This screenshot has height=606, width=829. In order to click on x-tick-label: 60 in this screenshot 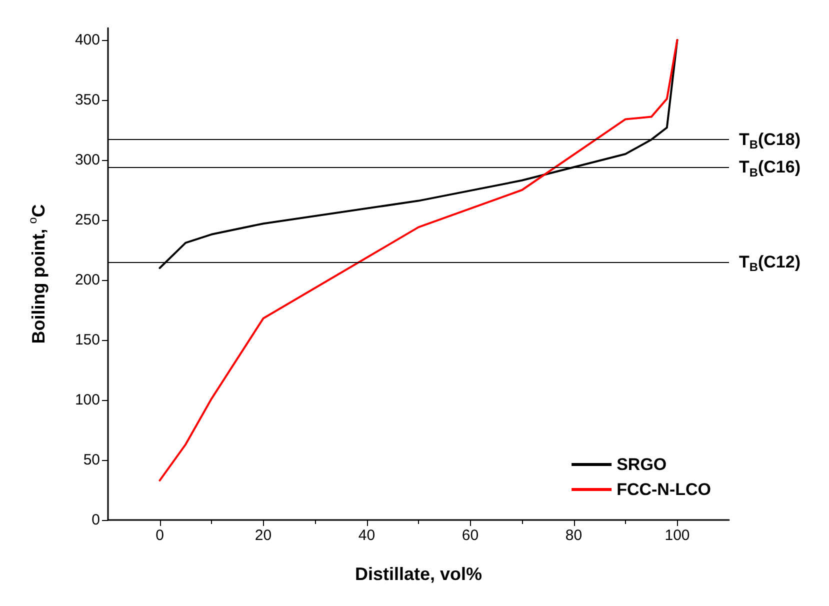, I will do `click(470, 535)`.